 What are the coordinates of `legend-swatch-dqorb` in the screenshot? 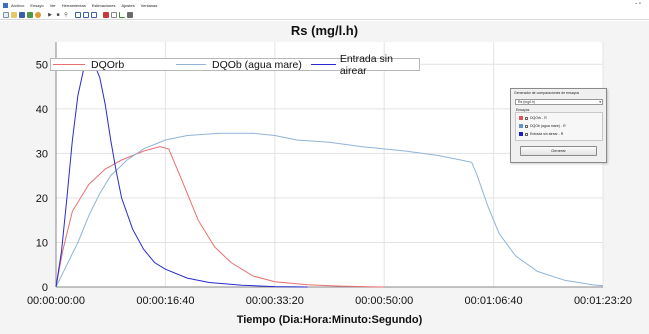 It's located at (69, 64).